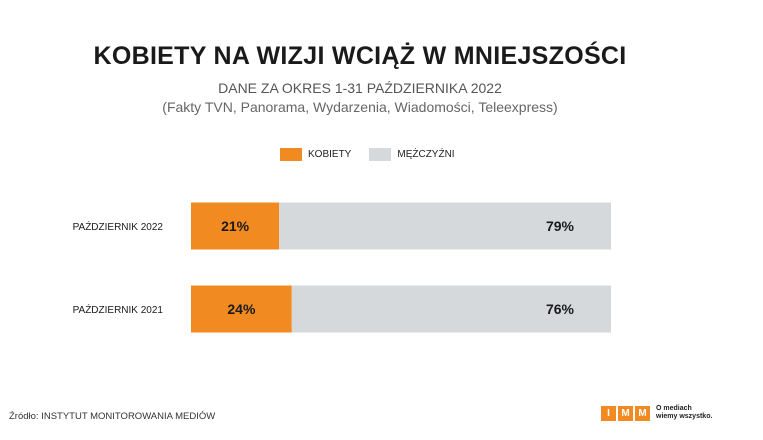 This screenshot has width=763, height=440. I want to click on legend-item-men: MĘŻCZYŹNI, so click(412, 154).